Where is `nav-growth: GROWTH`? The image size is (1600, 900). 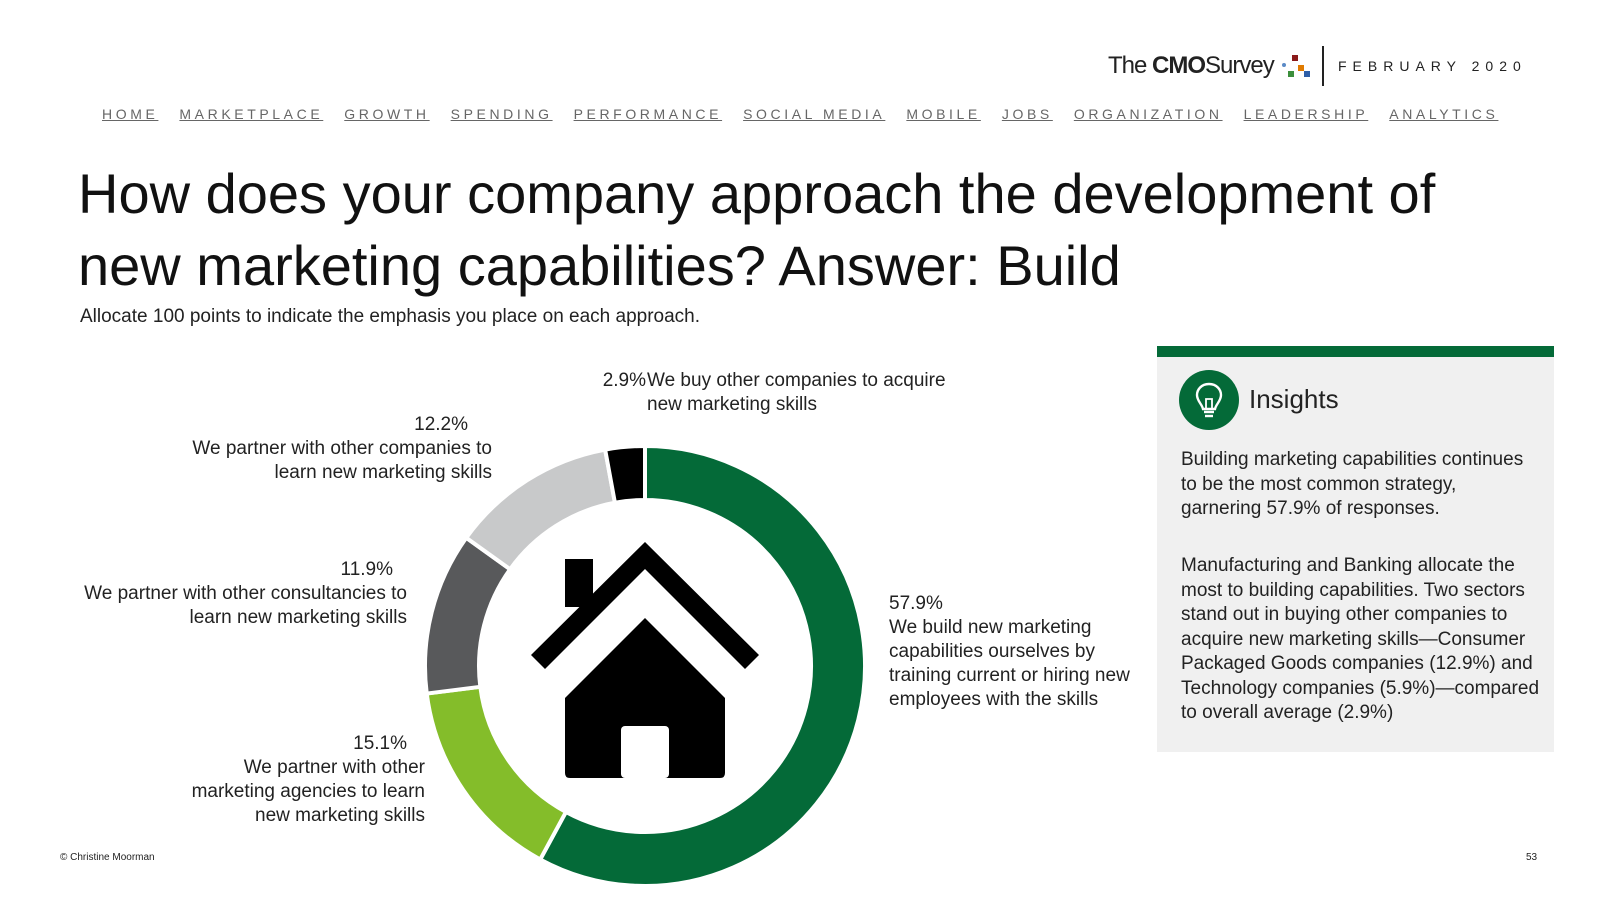 nav-growth: GROWTH is located at coordinates (387, 114).